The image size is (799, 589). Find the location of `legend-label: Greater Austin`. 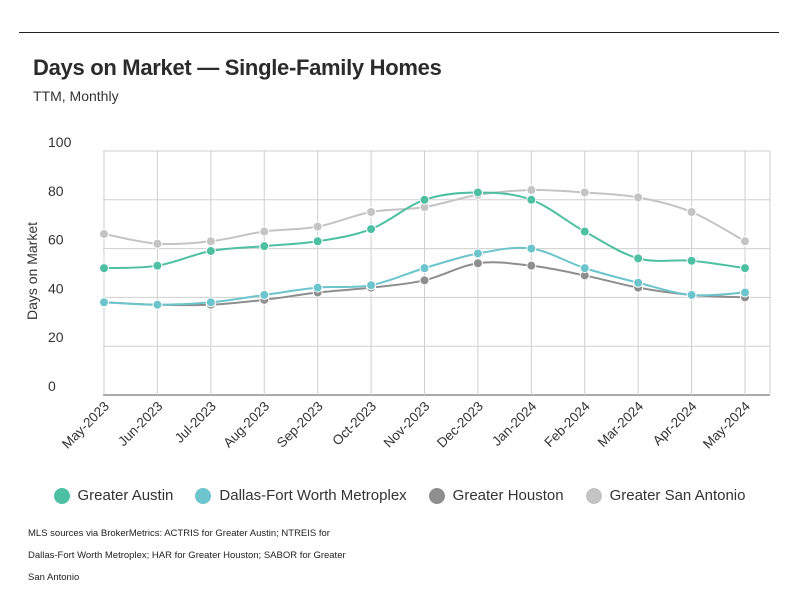

legend-label: Greater Austin is located at coordinates (125, 495).